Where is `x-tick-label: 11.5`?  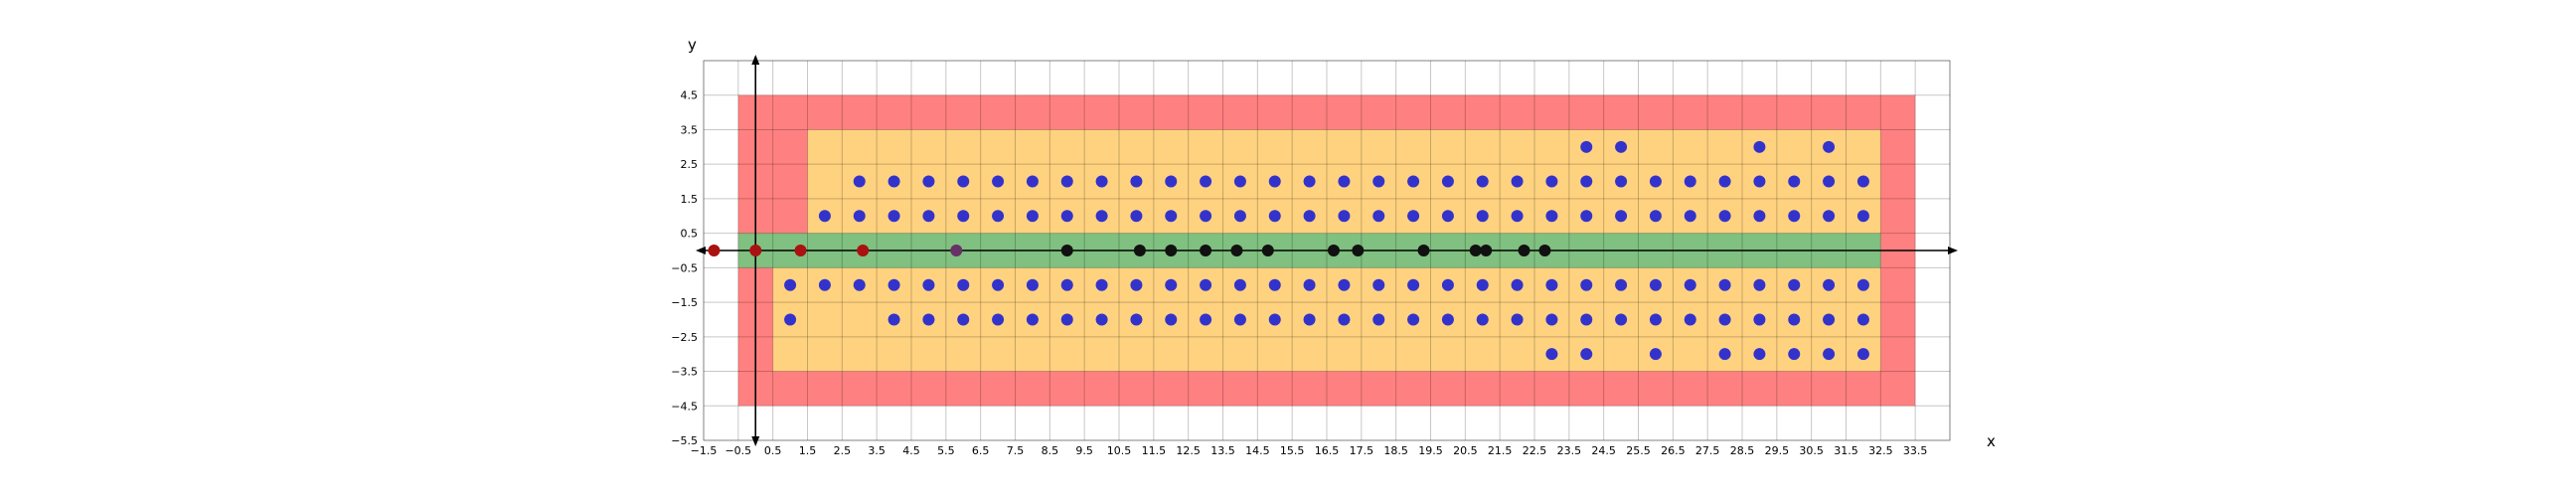 x-tick-label: 11.5 is located at coordinates (1154, 450).